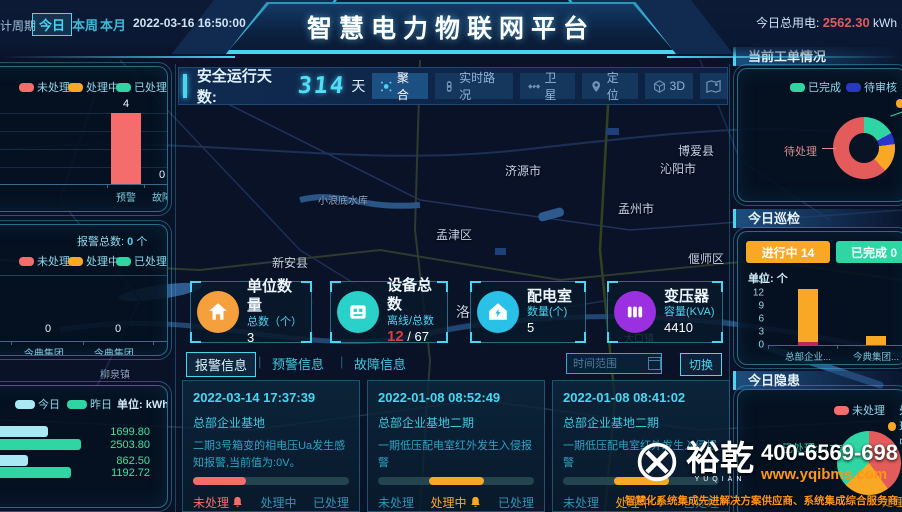 This screenshot has height=512, width=902. What do you see at coordinates (696, 151) in the screenshot?
I see `map-label-city: 博爱县` at bounding box center [696, 151].